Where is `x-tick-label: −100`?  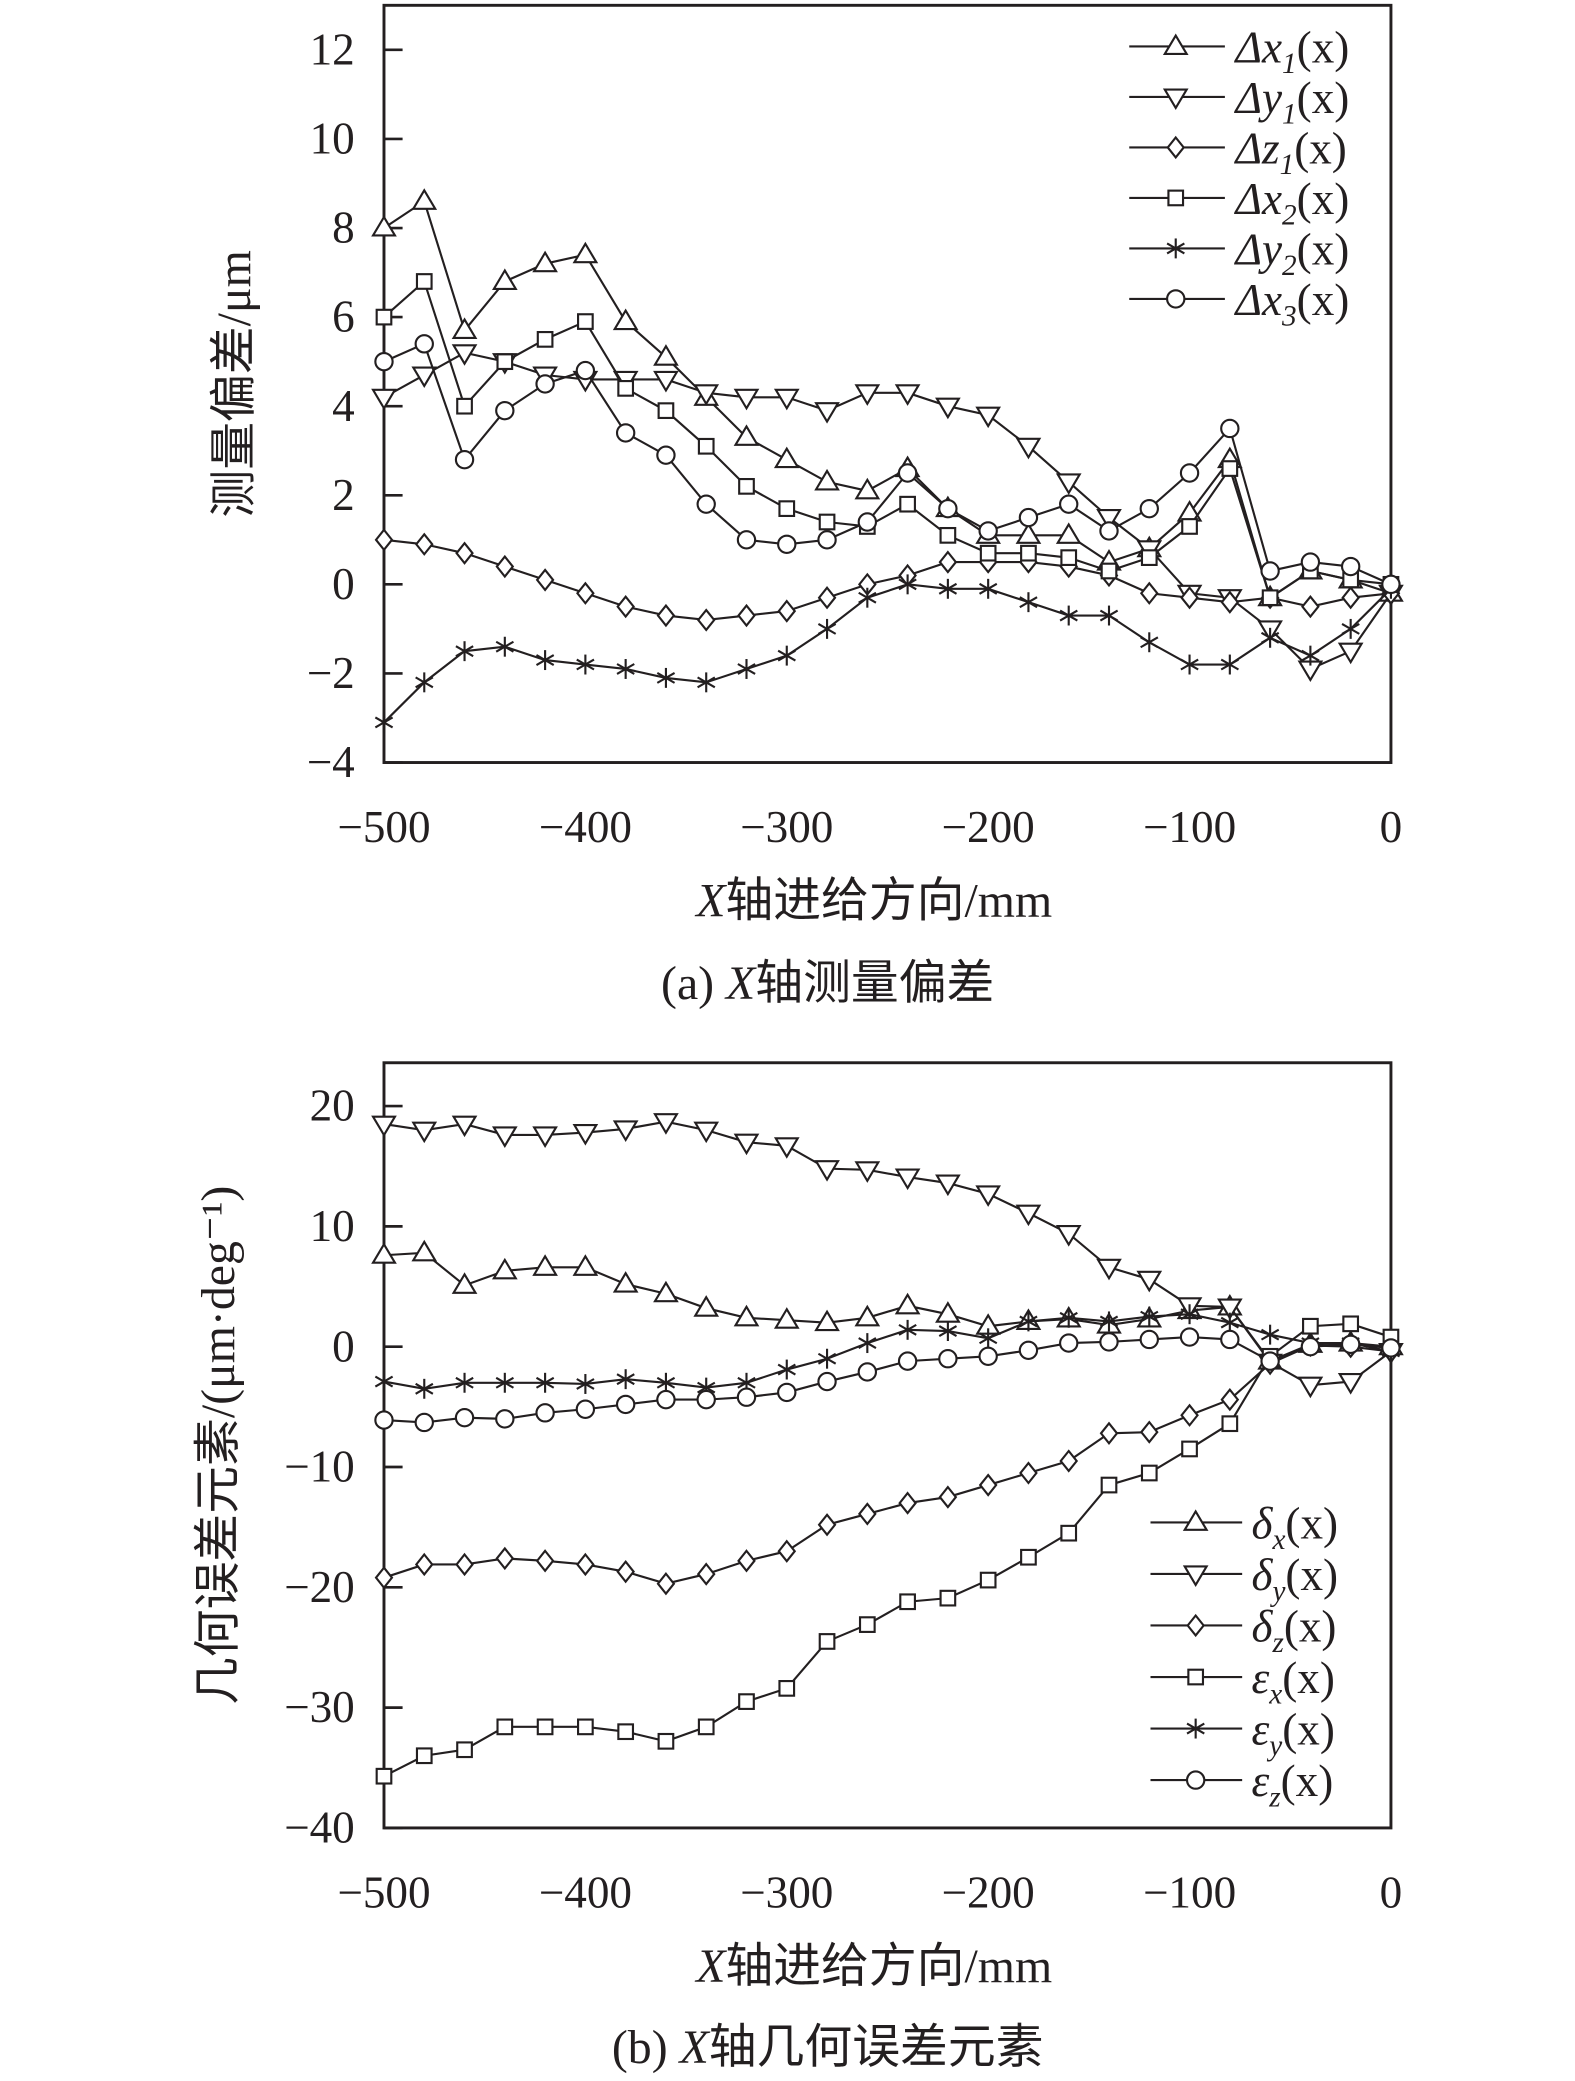 x-tick-label: −100 is located at coordinates (1189, 827).